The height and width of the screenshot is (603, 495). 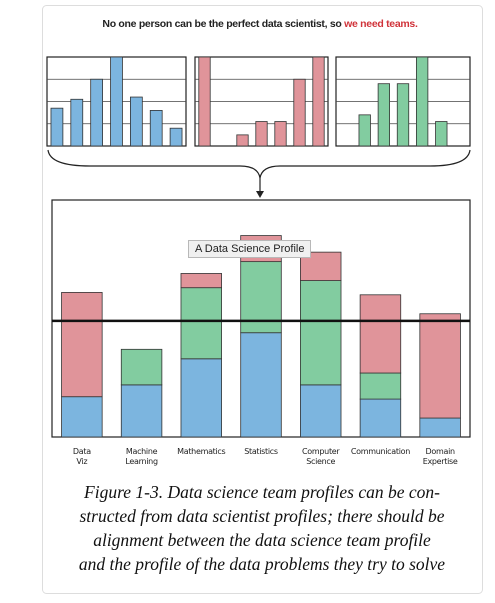 What do you see at coordinates (260, 194) in the screenshot?
I see `arrow-head` at bounding box center [260, 194].